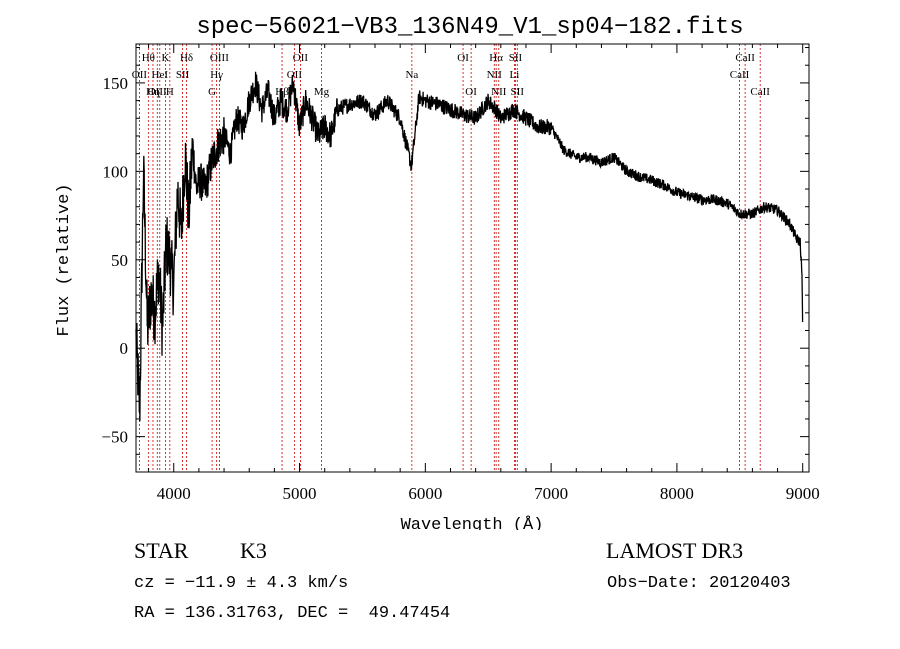  I want to click on y-tick-label-2: 50, so click(119, 260).